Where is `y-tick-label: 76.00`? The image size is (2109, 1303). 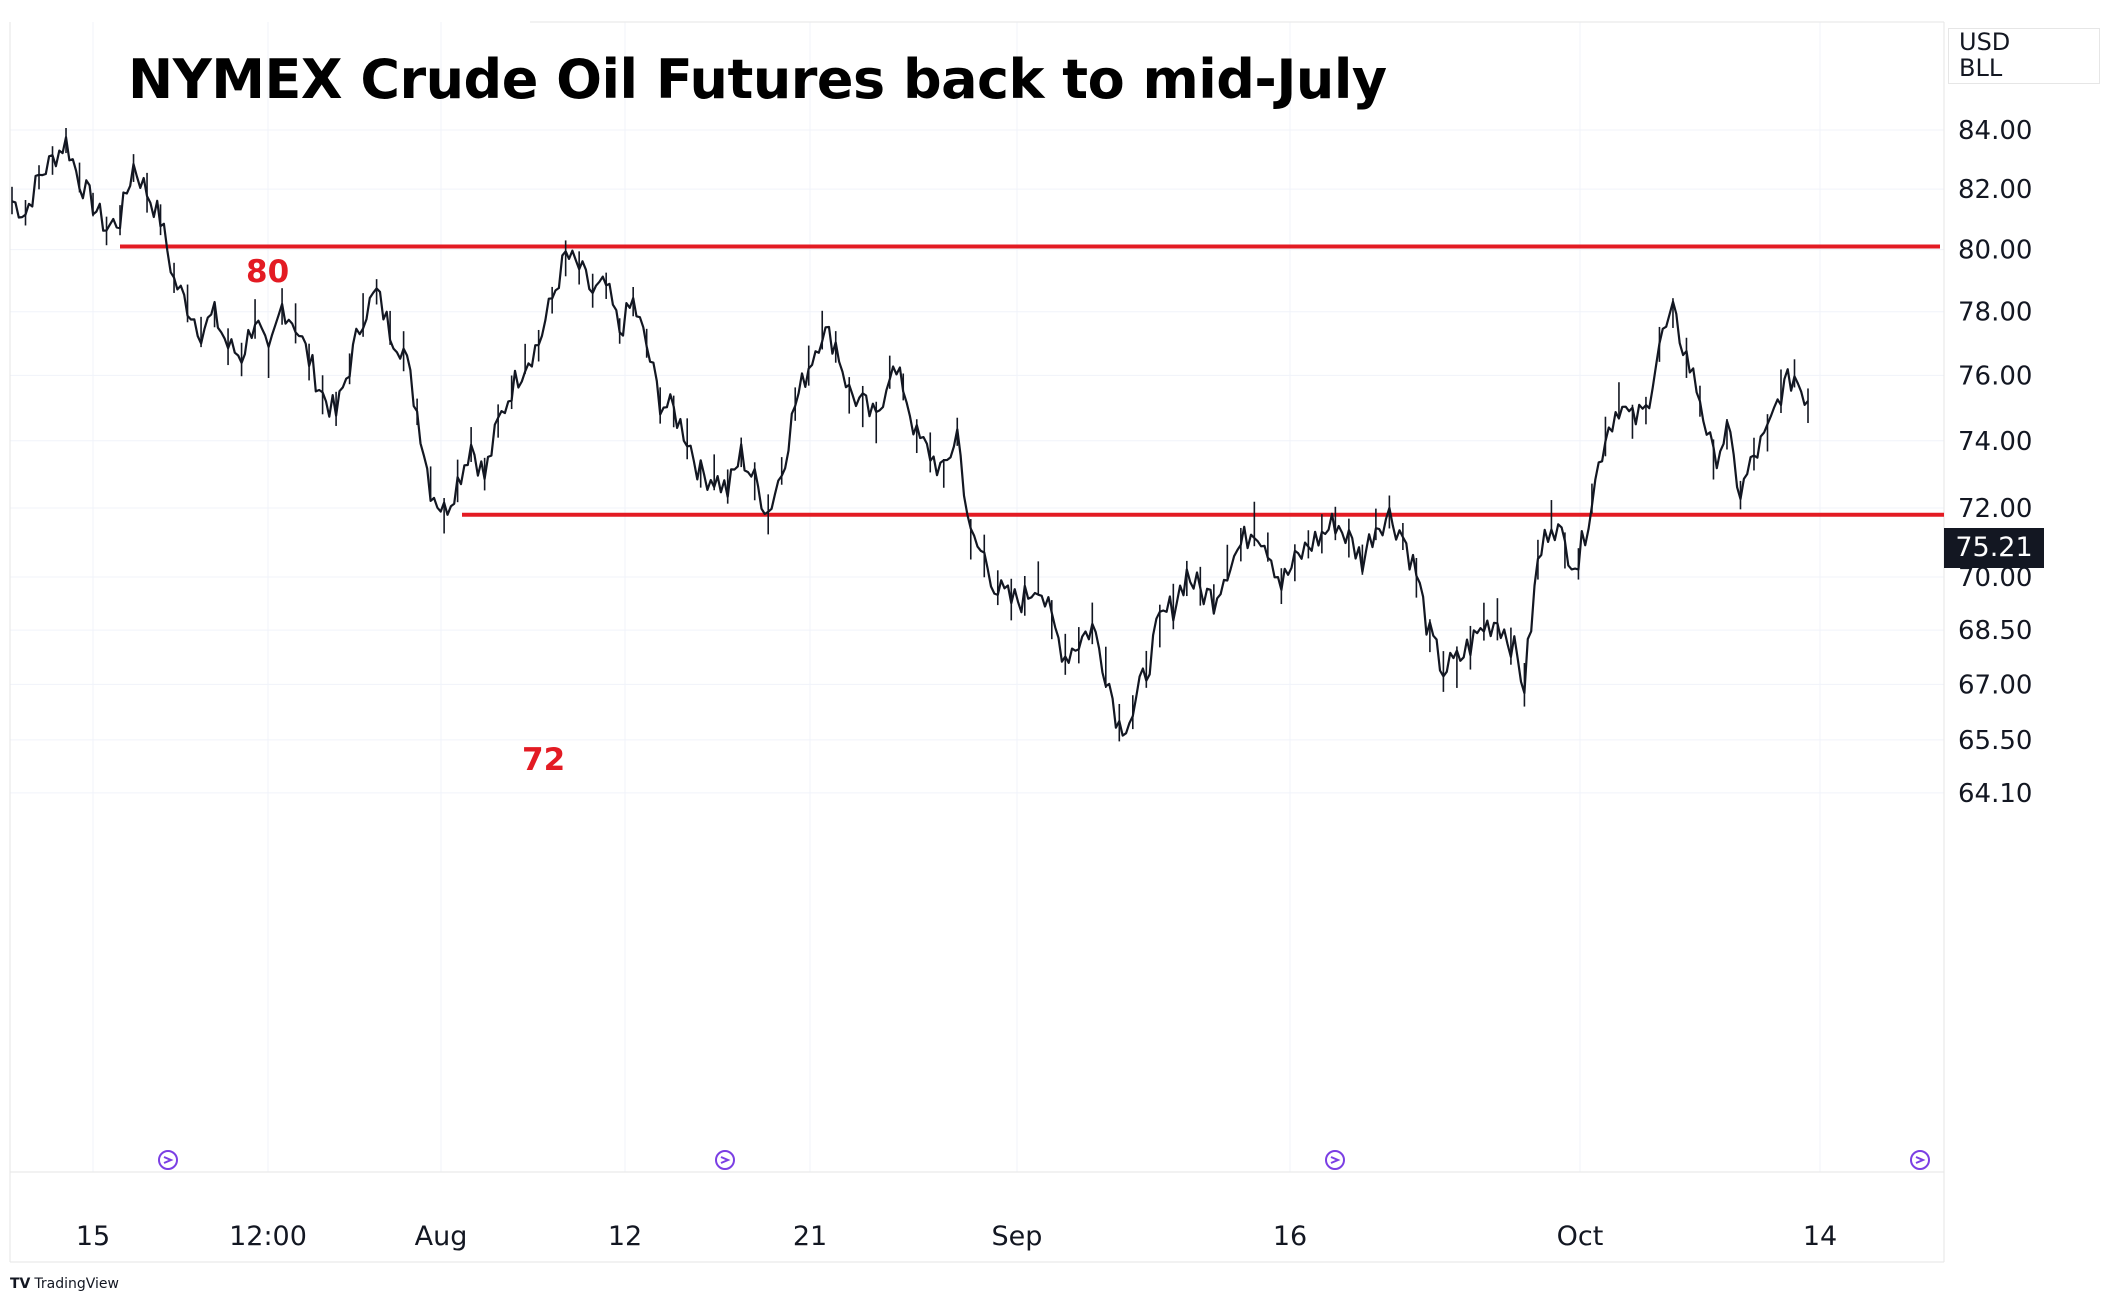 y-tick-label: 76.00 is located at coordinates (1995, 376).